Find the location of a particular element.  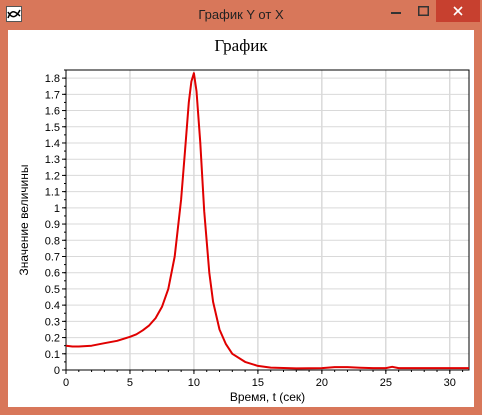

minimize-icon is located at coordinates (396, 13).